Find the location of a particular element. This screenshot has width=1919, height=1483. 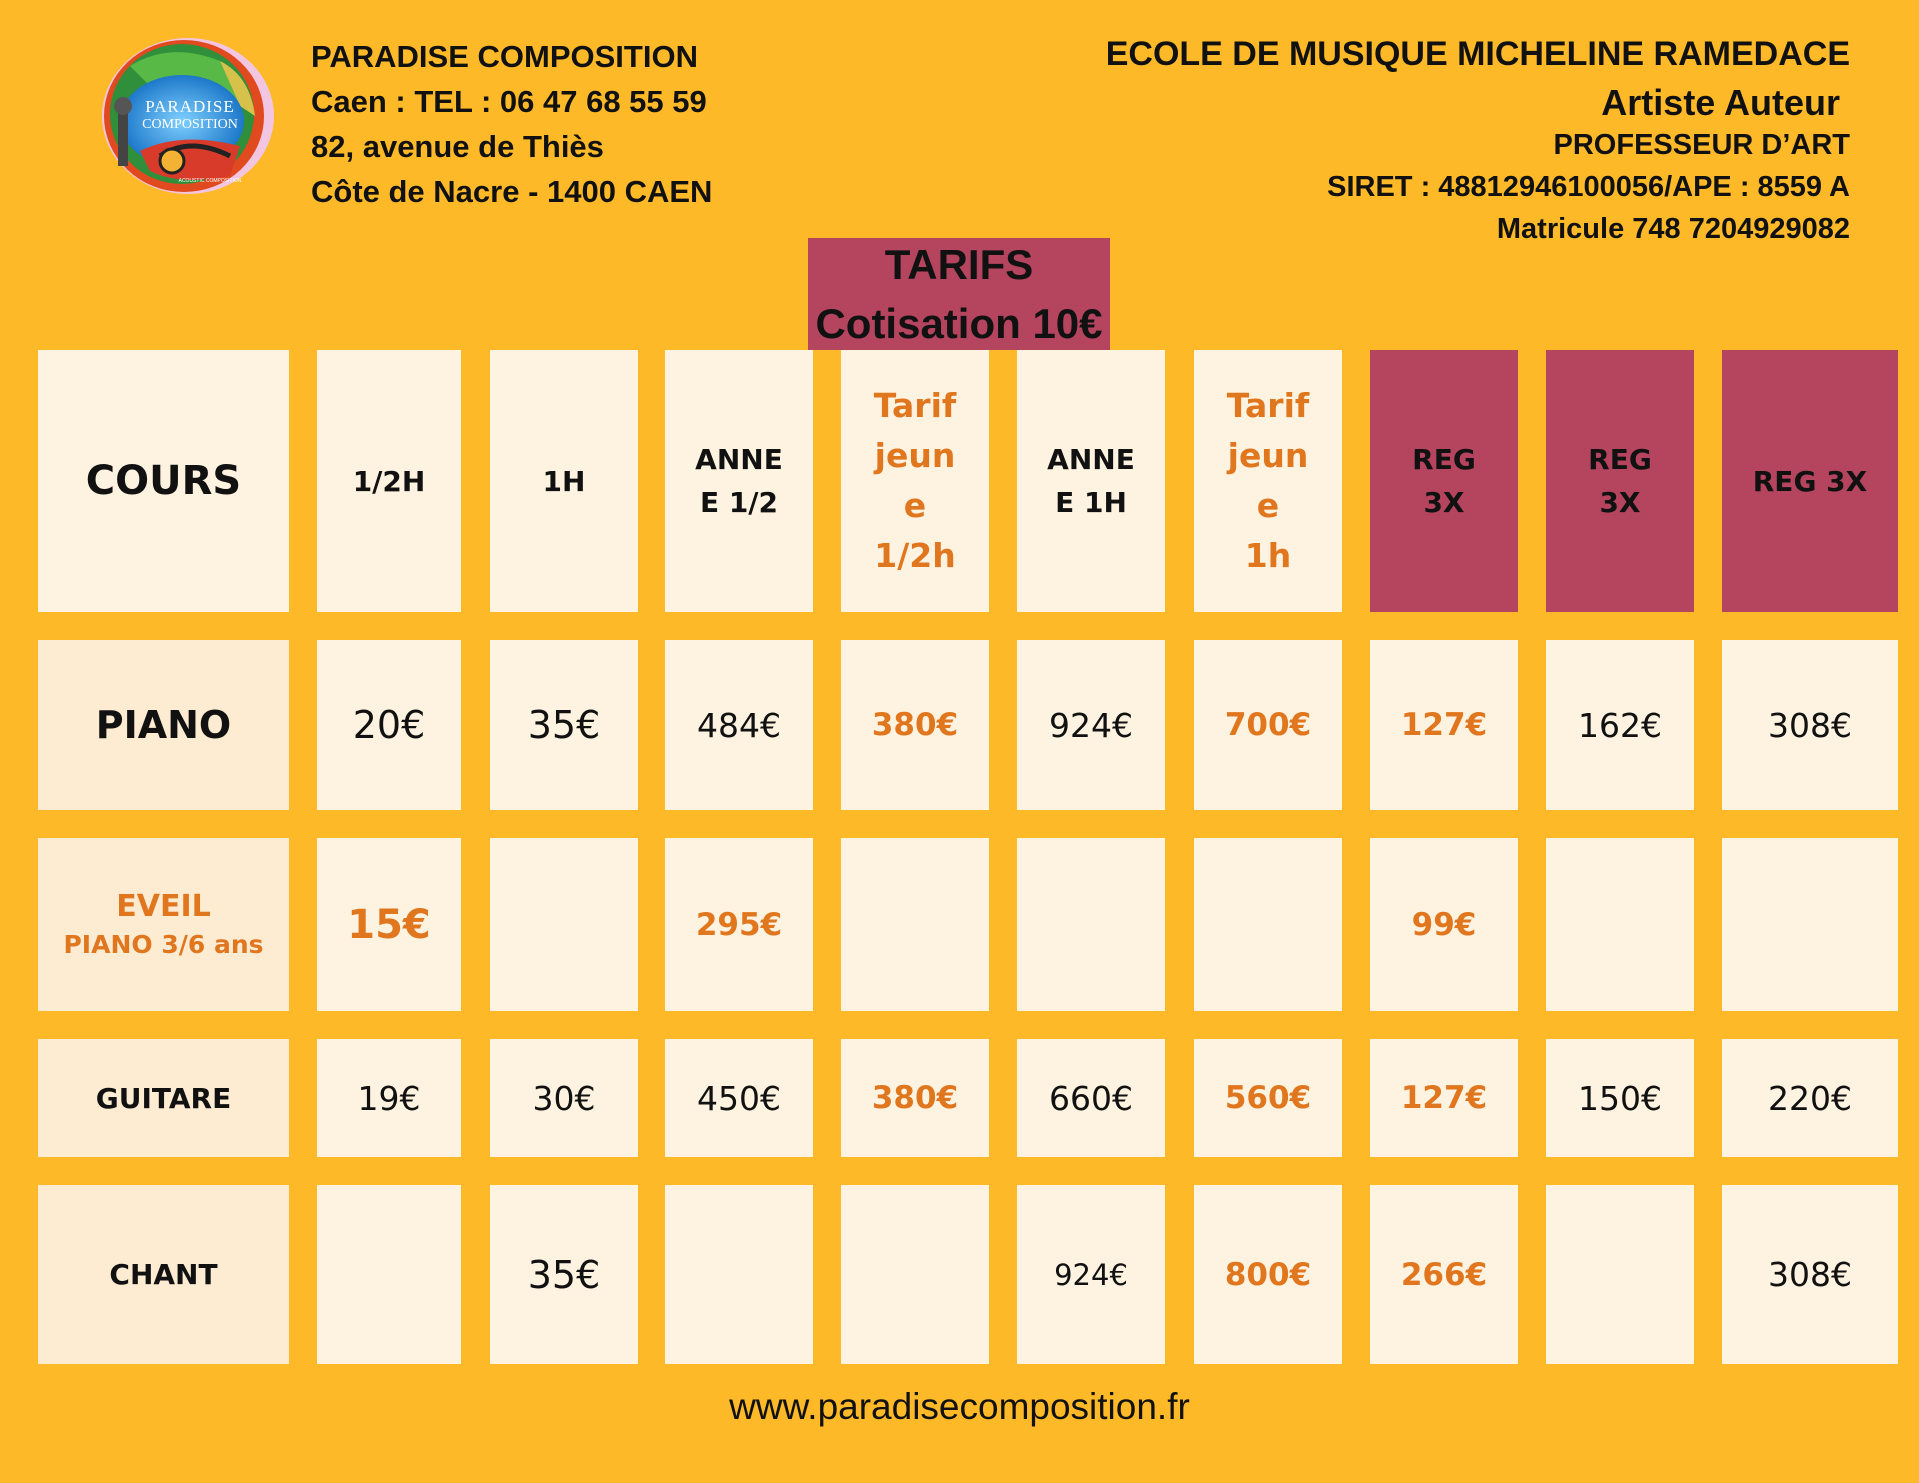

website-link: www.paradisecomposition.fr is located at coordinates (959, 1406).